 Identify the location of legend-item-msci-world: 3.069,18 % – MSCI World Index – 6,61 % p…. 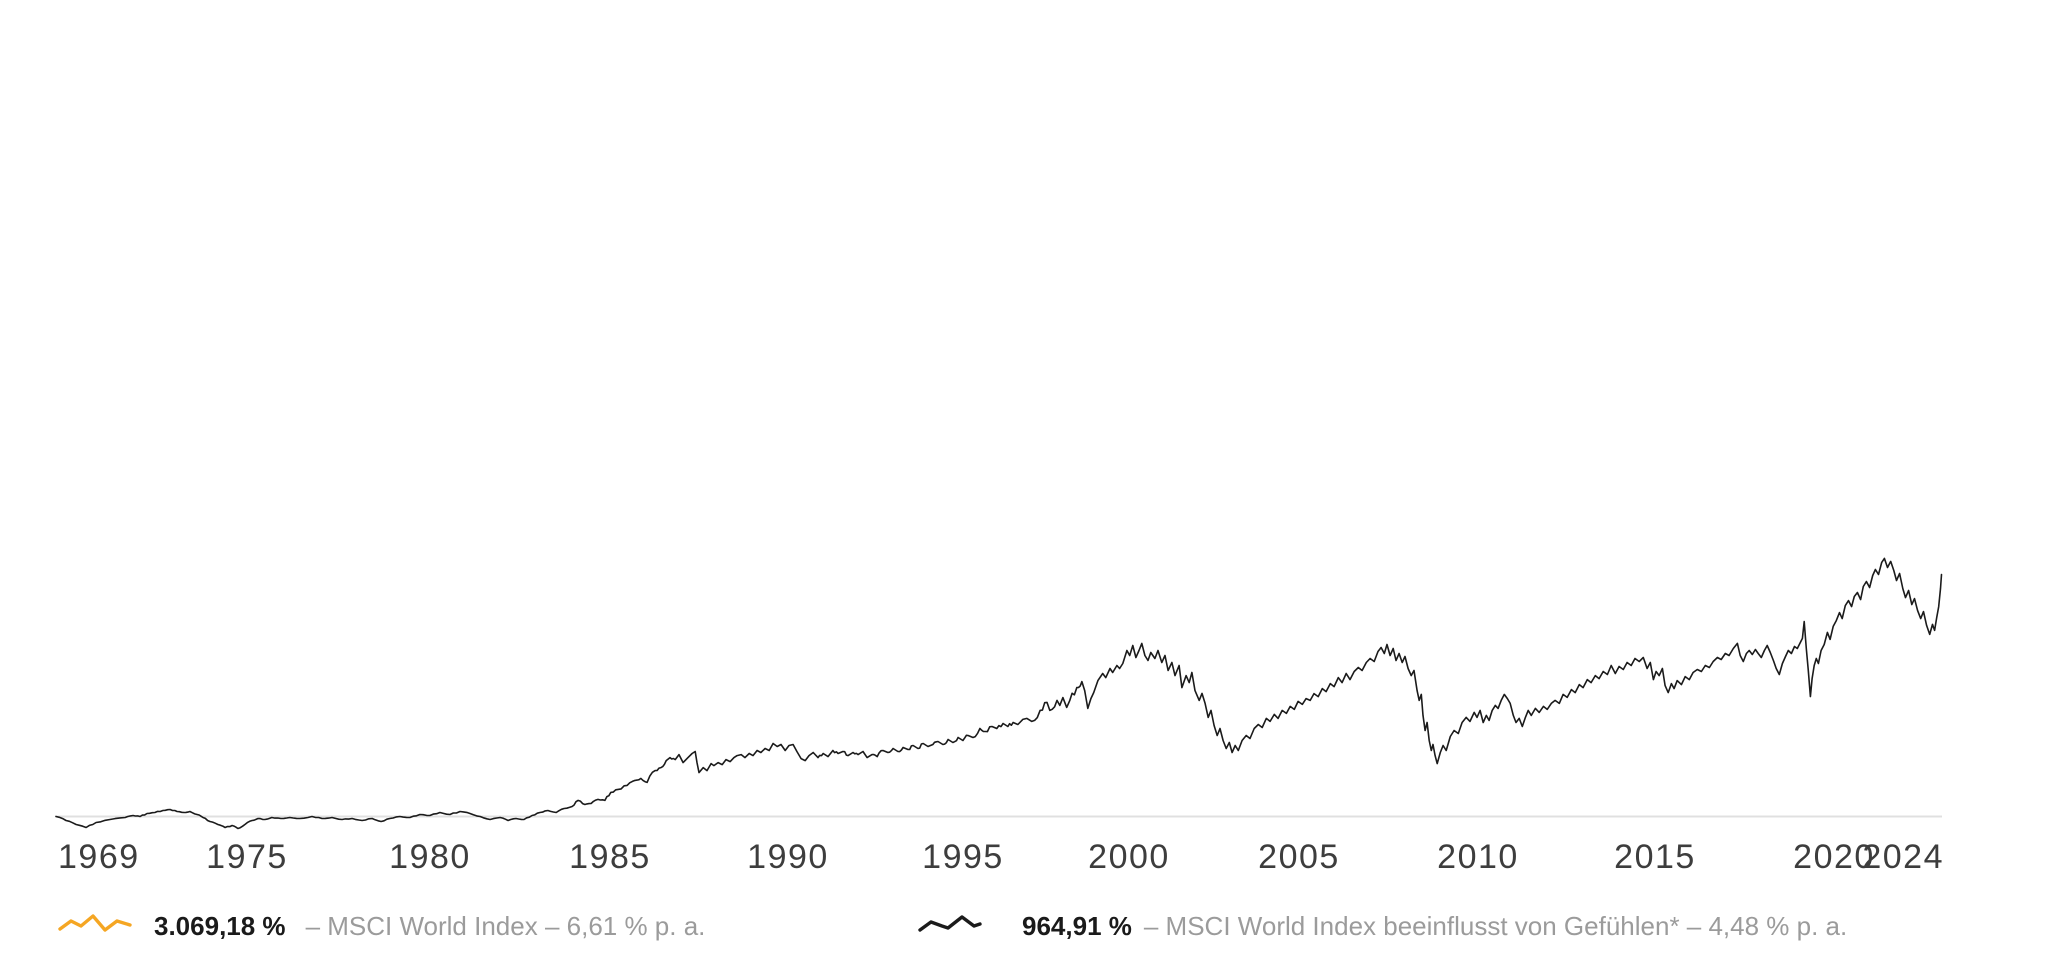
(381, 926).